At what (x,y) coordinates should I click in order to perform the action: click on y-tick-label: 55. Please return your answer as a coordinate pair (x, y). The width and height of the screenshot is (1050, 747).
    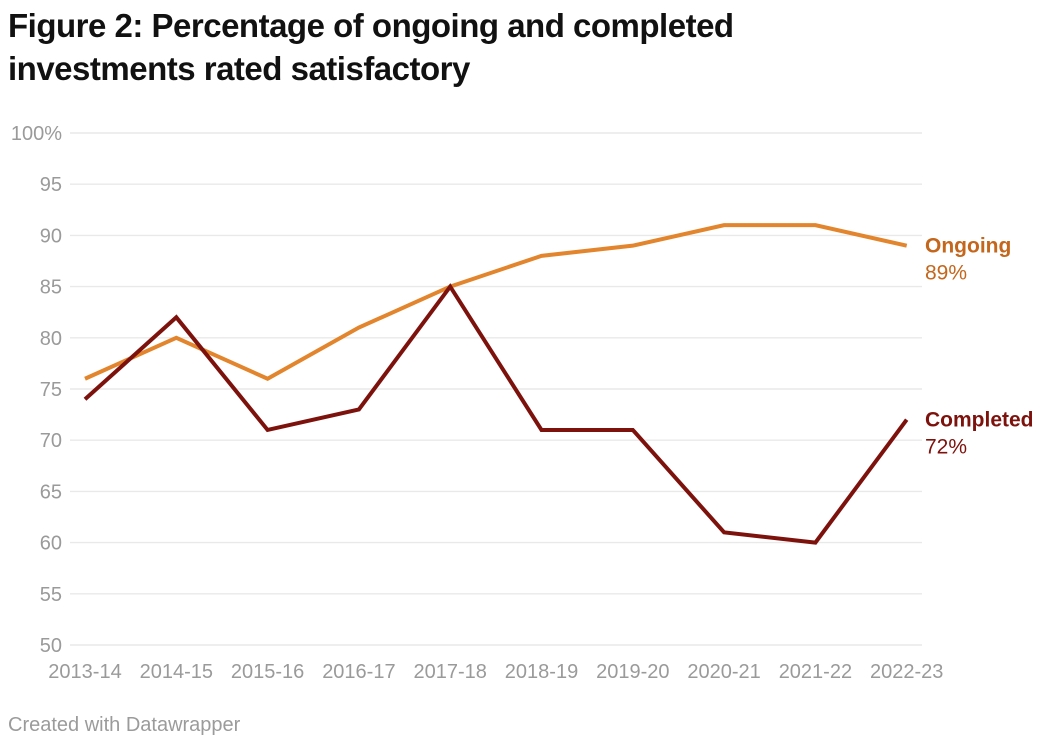
    Looking at the image, I should click on (51, 595).